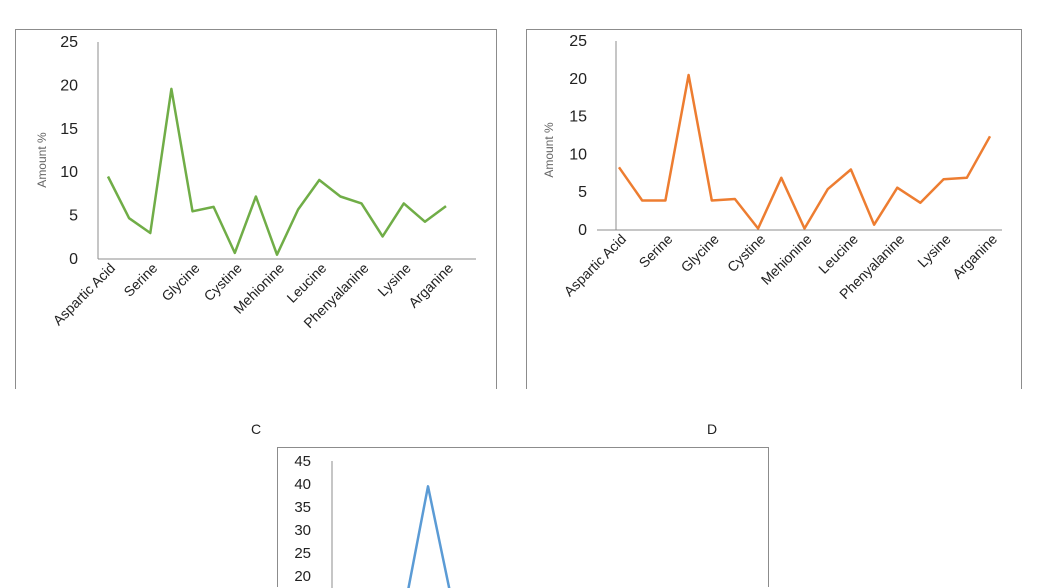 Image resolution: width=1038 pixels, height=588 pixels. I want to click on chart-c: 20 25 30 35 40 45, so click(524, 518).